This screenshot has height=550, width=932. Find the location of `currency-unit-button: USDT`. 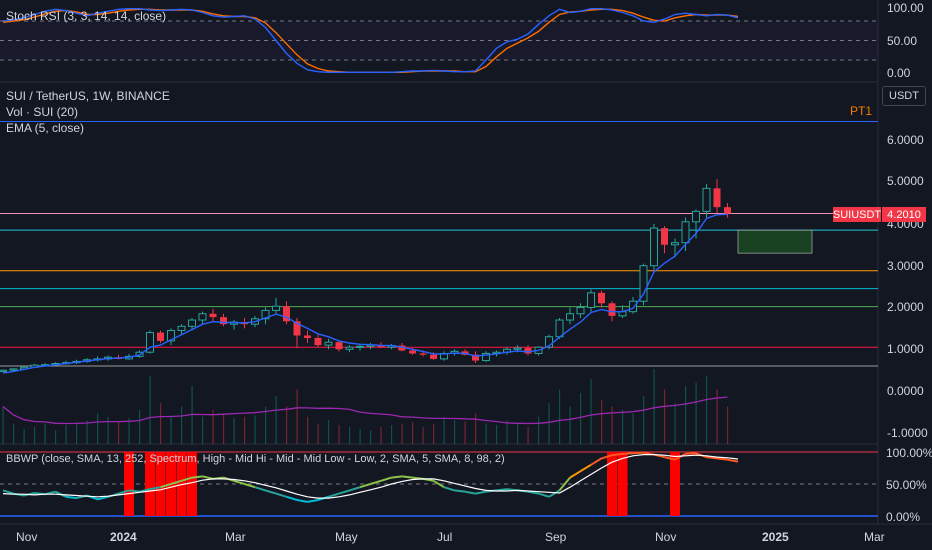

currency-unit-button: USDT is located at coordinates (904, 96).